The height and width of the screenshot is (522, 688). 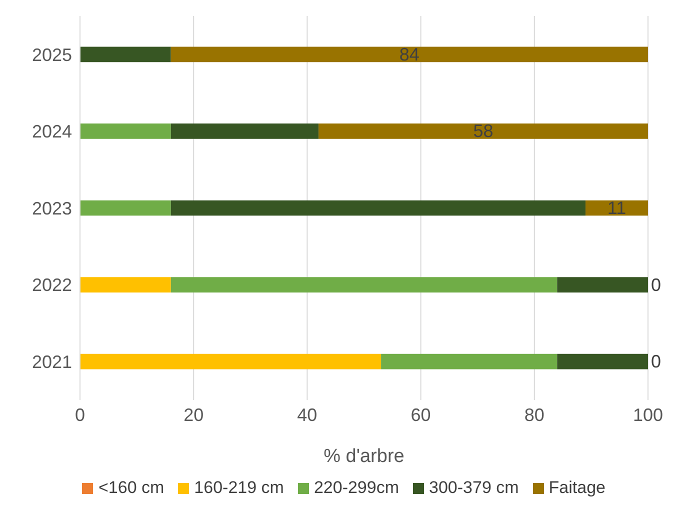 I want to click on x-tick-label: 60, so click(x=420, y=414).